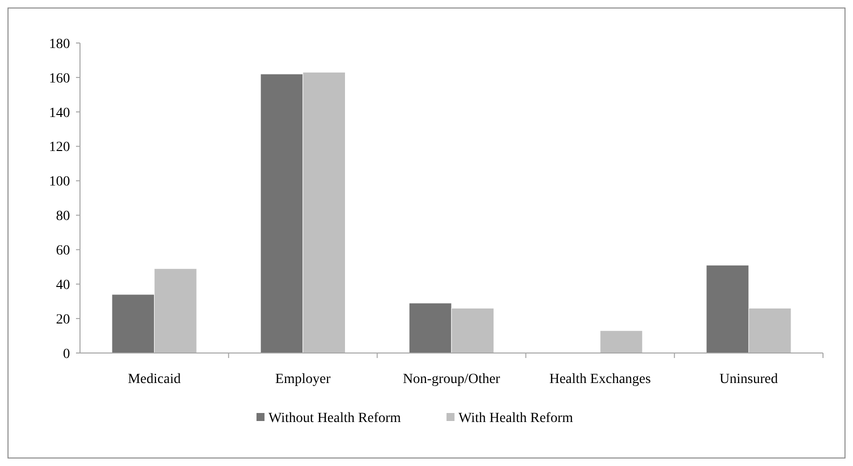  What do you see at coordinates (59, 148) in the screenshot?
I see `y-tick-label: 120` at bounding box center [59, 148].